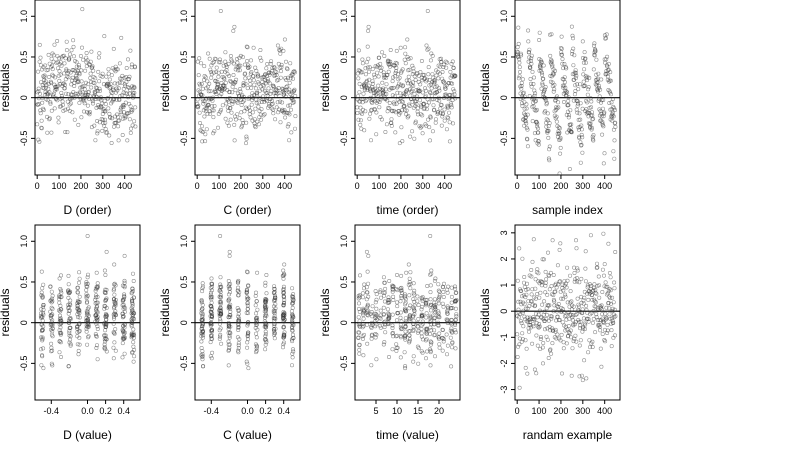  Describe the element at coordinates (604, 186) in the screenshot. I see `x-tick-label: 400` at that location.